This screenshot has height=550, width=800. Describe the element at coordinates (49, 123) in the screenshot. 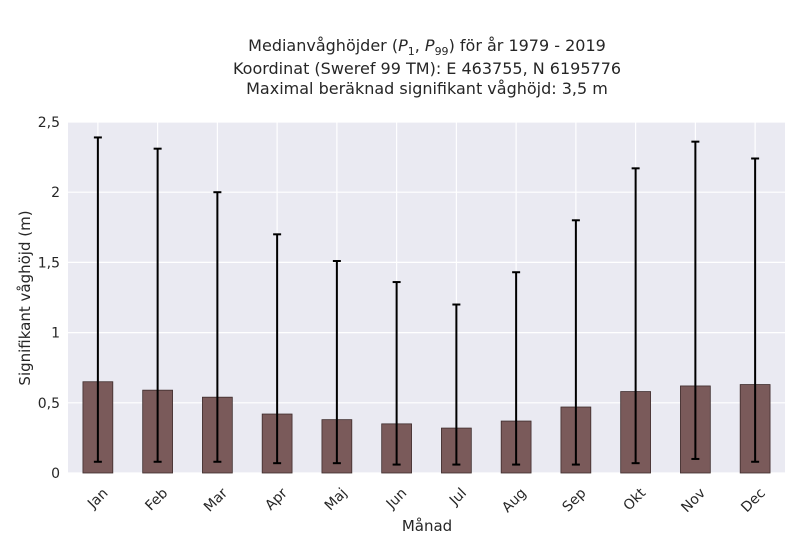

I see `y-tick-label: 2,5` at that location.